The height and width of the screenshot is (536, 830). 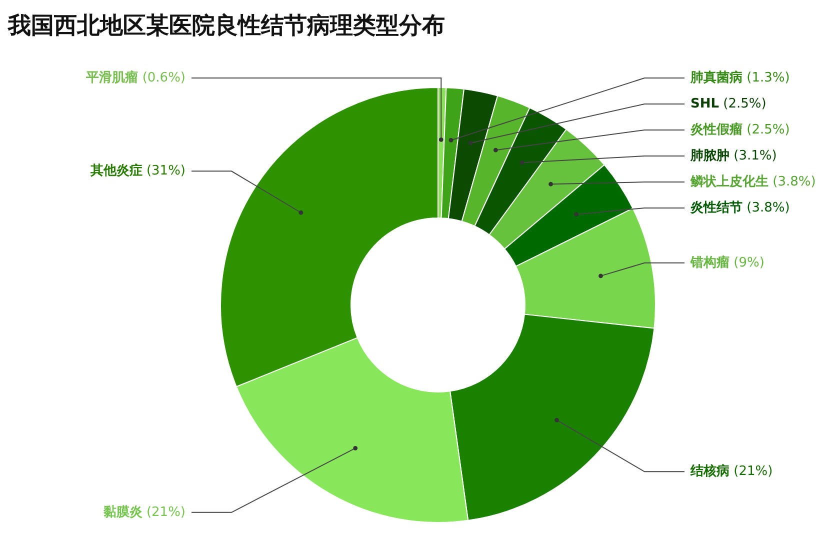 I want to click on data-label: (9%), so click(x=747, y=262).